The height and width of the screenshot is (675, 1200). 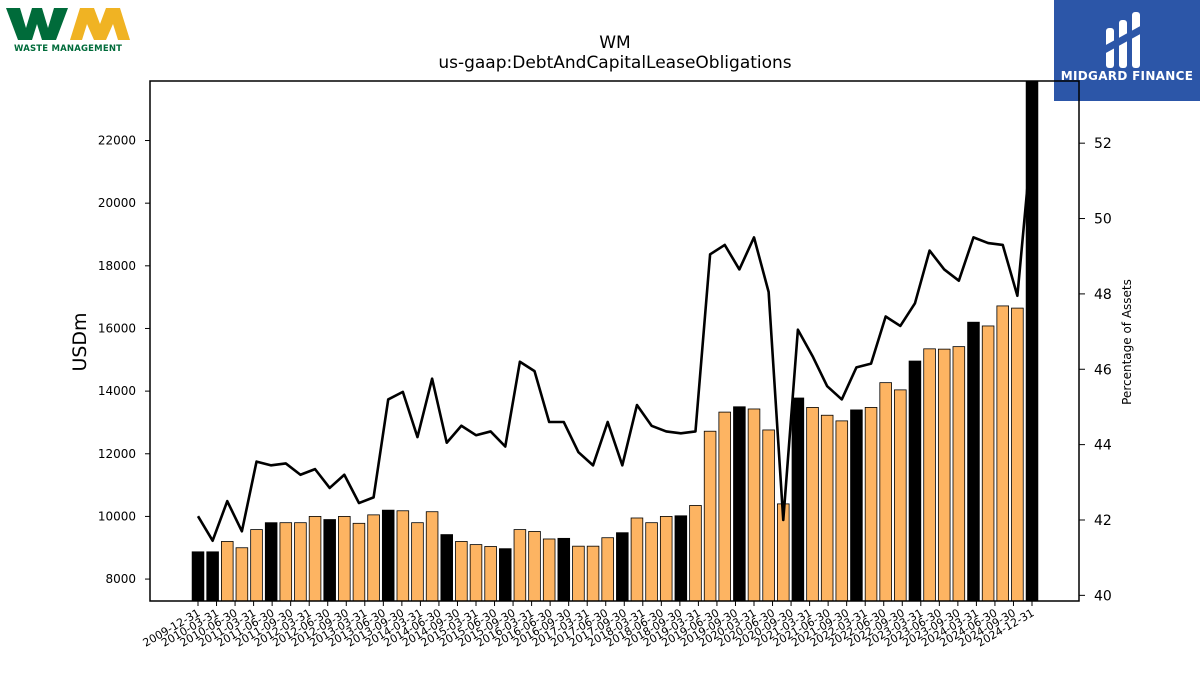 What do you see at coordinates (117, 454) in the screenshot?
I see `y-tick-label: 12000` at bounding box center [117, 454].